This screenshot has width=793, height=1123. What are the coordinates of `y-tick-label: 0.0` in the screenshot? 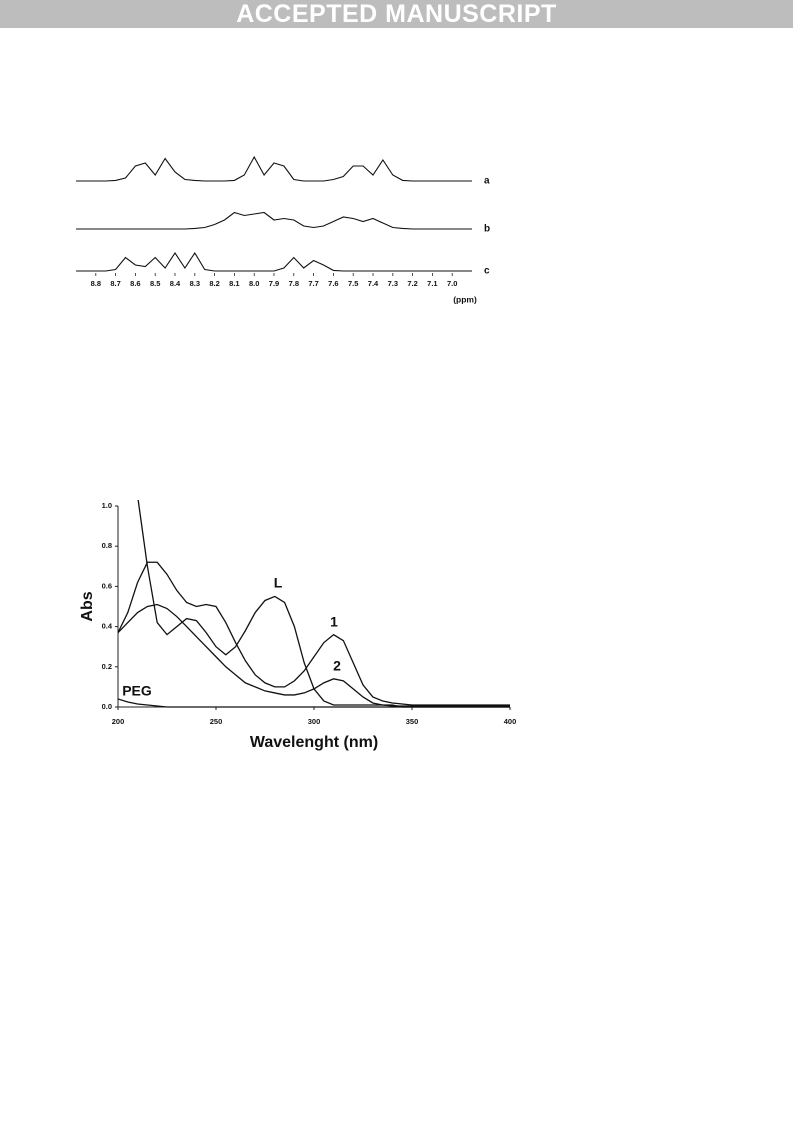 It's located at (107, 706).